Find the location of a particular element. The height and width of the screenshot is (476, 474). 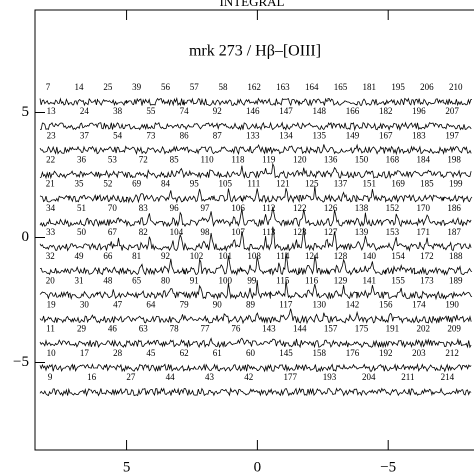

fiber-label: 53 is located at coordinates (113, 160).